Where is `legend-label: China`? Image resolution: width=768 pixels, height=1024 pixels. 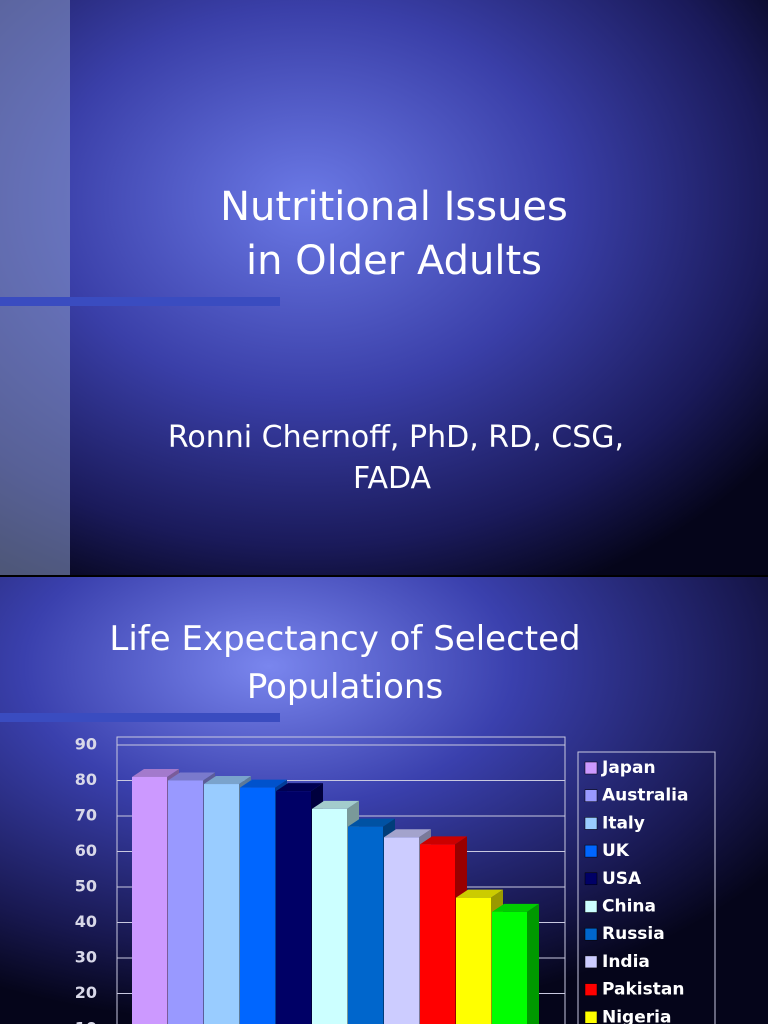 legend-label: China is located at coordinates (629, 907).